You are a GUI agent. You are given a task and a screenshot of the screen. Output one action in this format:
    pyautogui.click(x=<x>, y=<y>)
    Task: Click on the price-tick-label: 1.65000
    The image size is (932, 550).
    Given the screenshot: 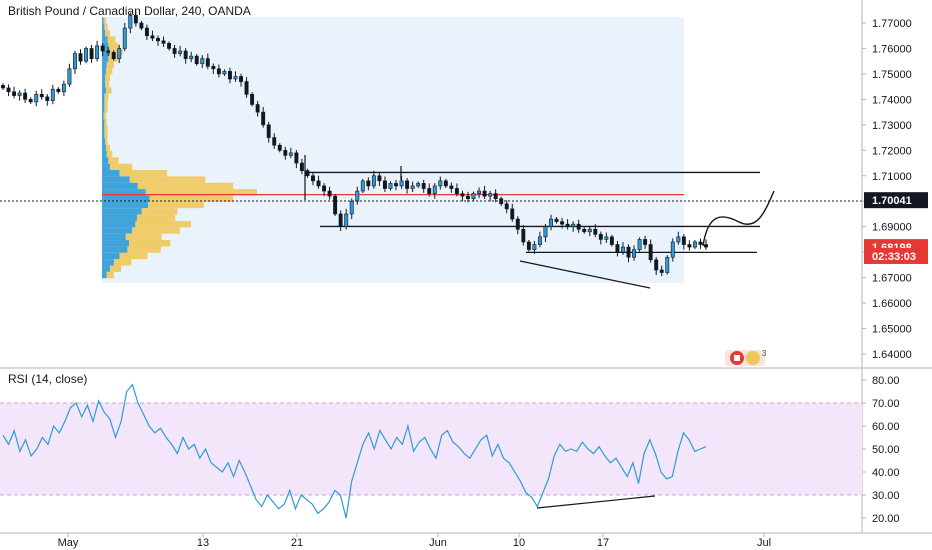 What is the action you would take?
    pyautogui.click(x=892, y=330)
    